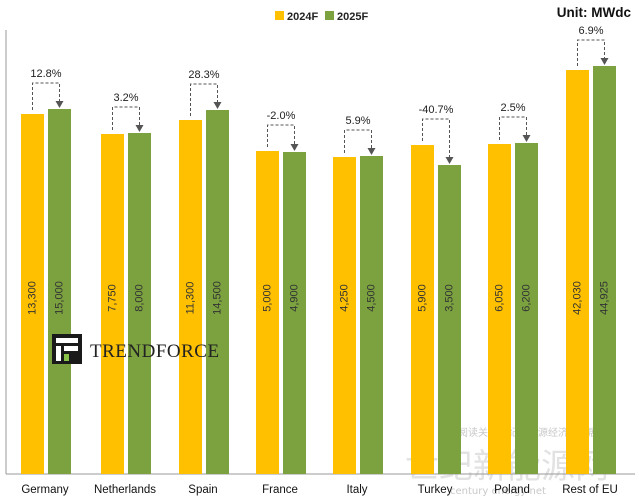  What do you see at coordinates (344, 298) in the screenshot?
I see `bar-value-label-italy-2024f: 4,250` at bounding box center [344, 298].